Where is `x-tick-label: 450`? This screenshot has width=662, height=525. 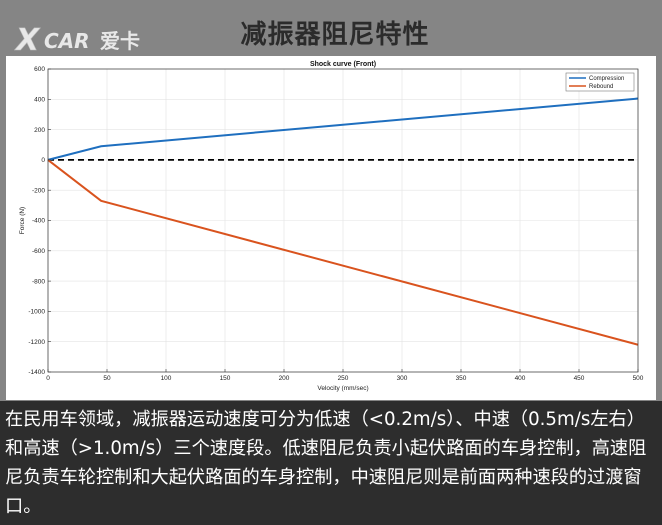
x-tick-label: 450 is located at coordinates (579, 378).